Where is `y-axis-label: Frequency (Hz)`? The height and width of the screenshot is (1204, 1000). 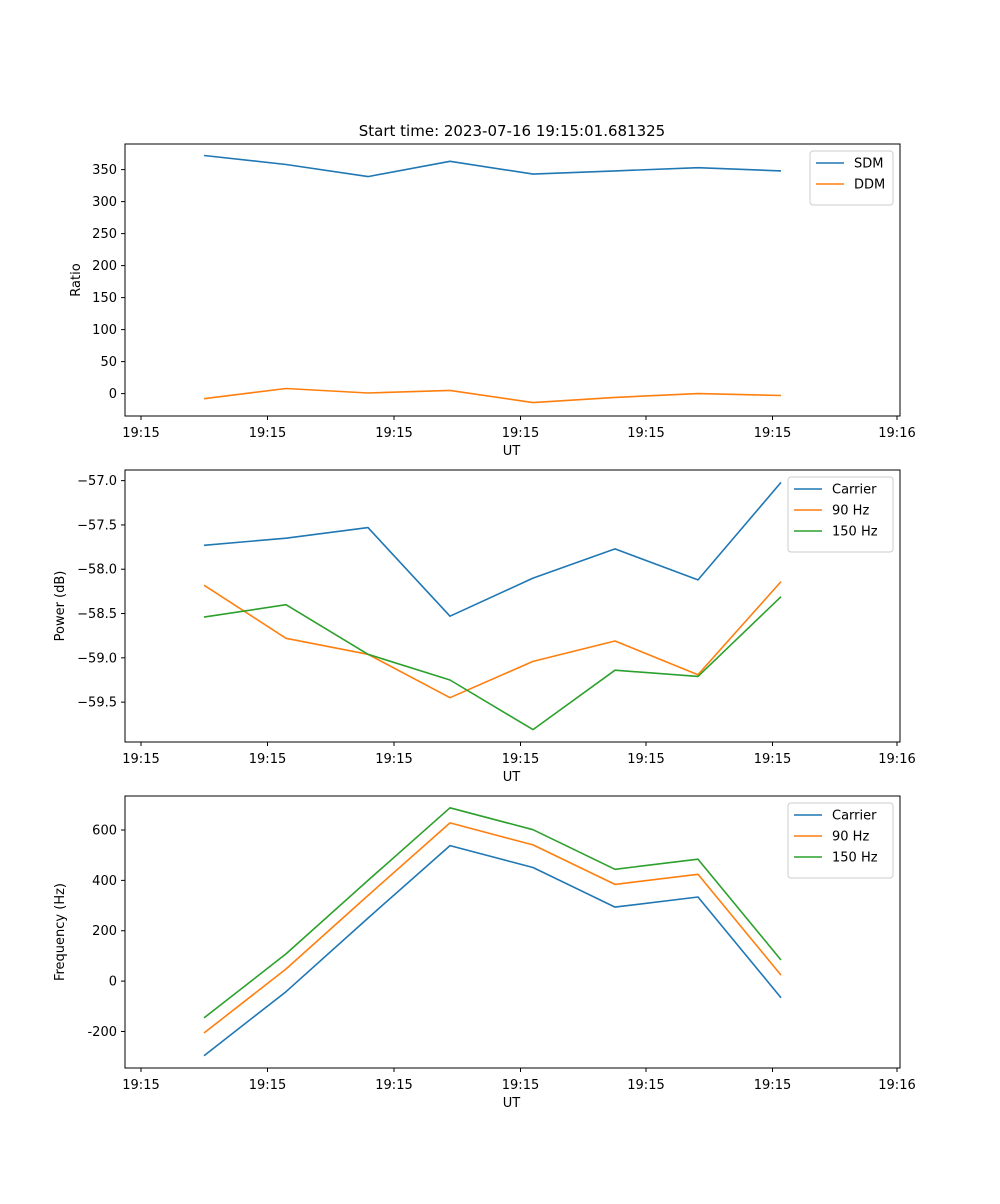
y-axis-label: Frequency (Hz) is located at coordinates (60, 932).